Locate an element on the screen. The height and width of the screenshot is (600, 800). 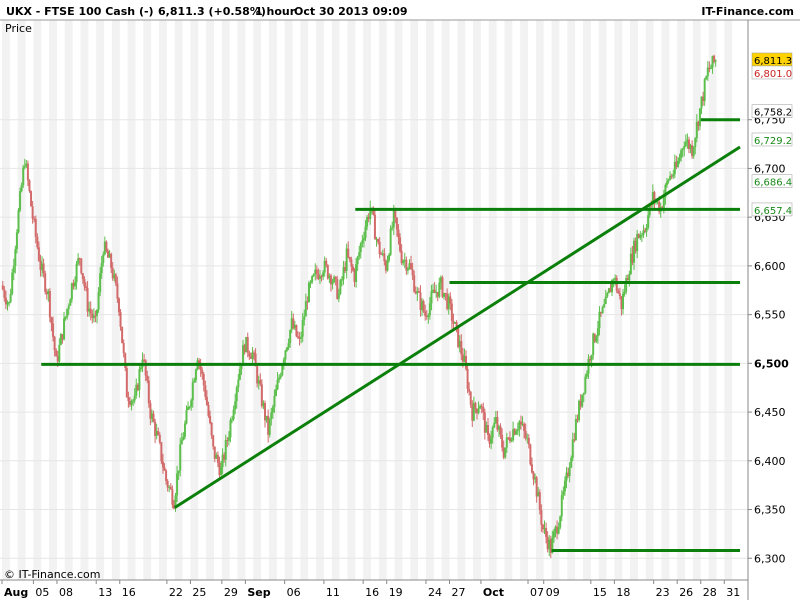
x-tick-label: Sep is located at coordinates (258, 592).